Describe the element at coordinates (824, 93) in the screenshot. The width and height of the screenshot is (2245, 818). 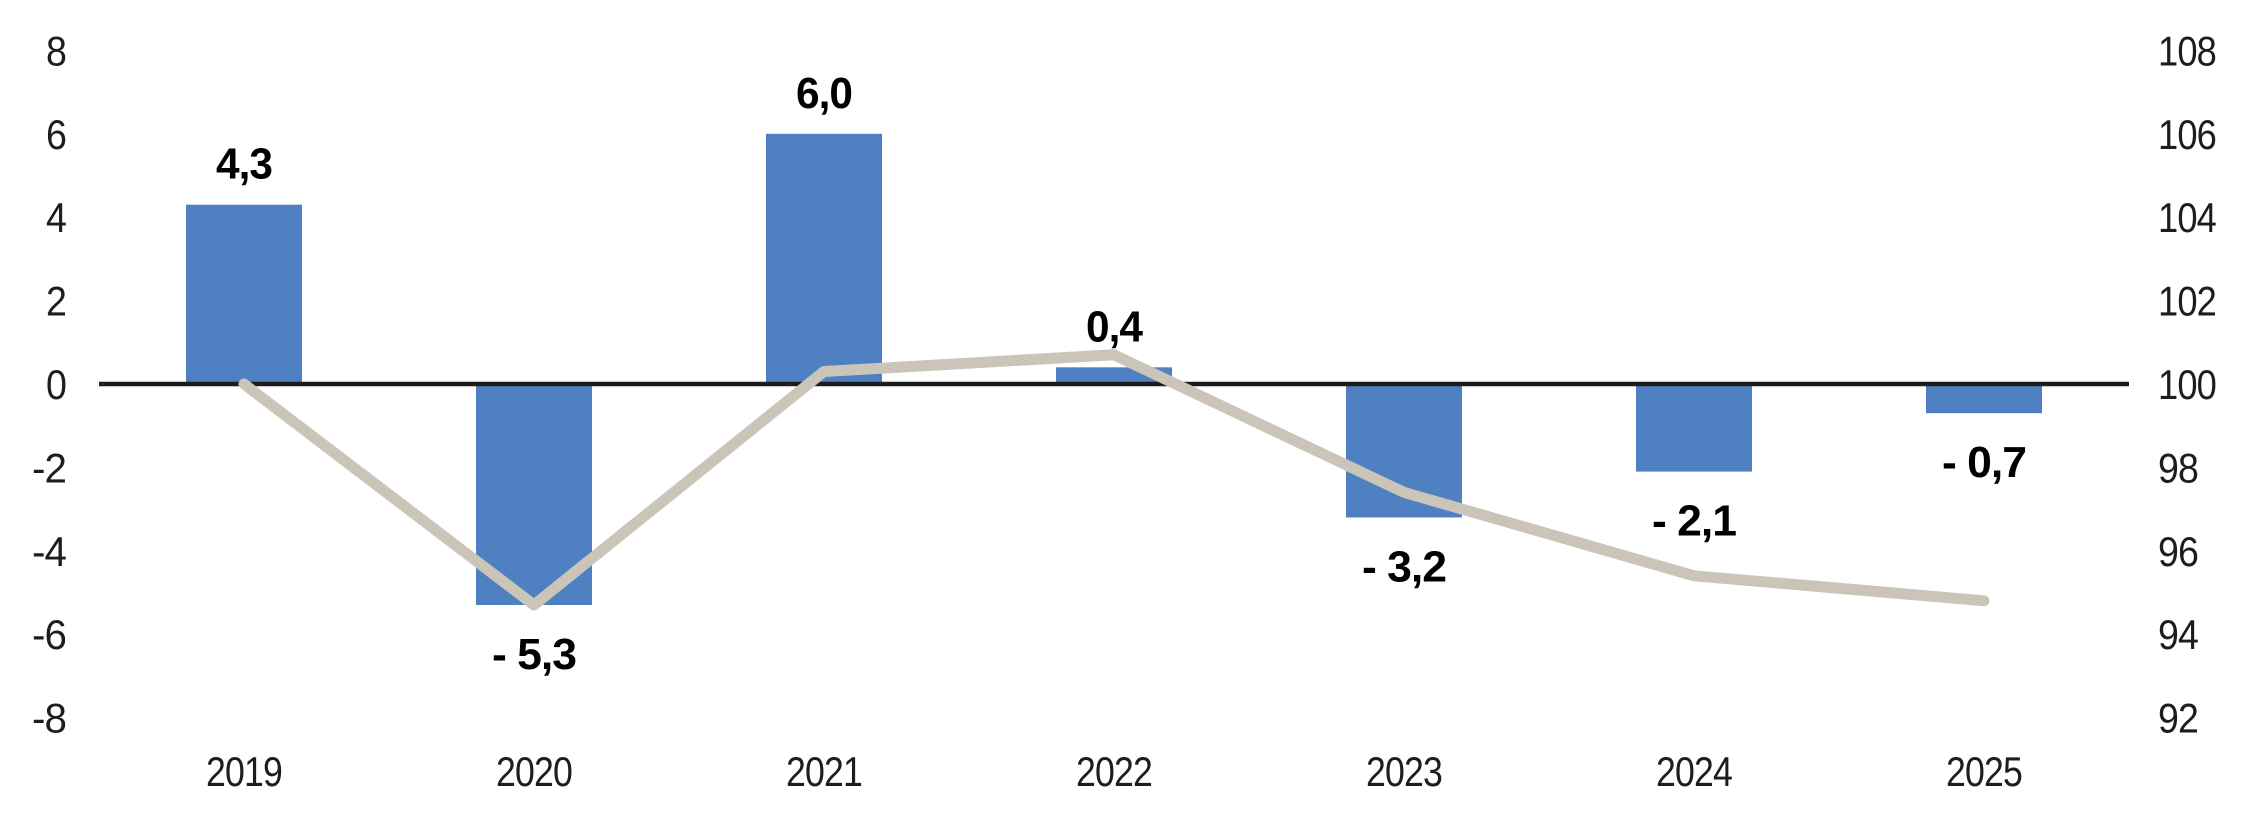
I see `bar-value-label-2021: 6,0` at that location.